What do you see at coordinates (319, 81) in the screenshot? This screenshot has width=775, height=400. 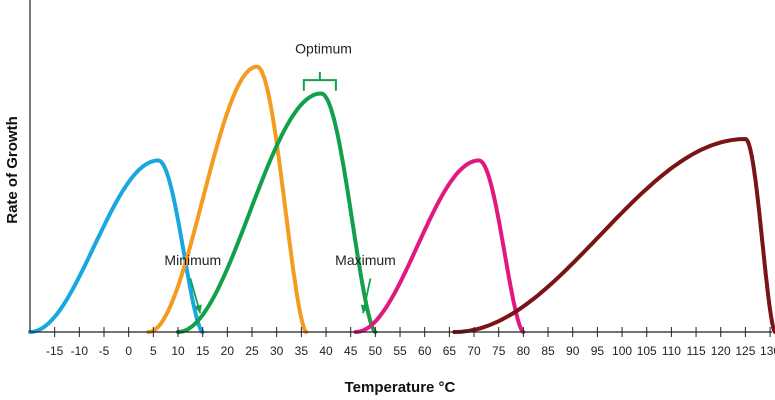 I see `optimum-bracket` at bounding box center [319, 81].